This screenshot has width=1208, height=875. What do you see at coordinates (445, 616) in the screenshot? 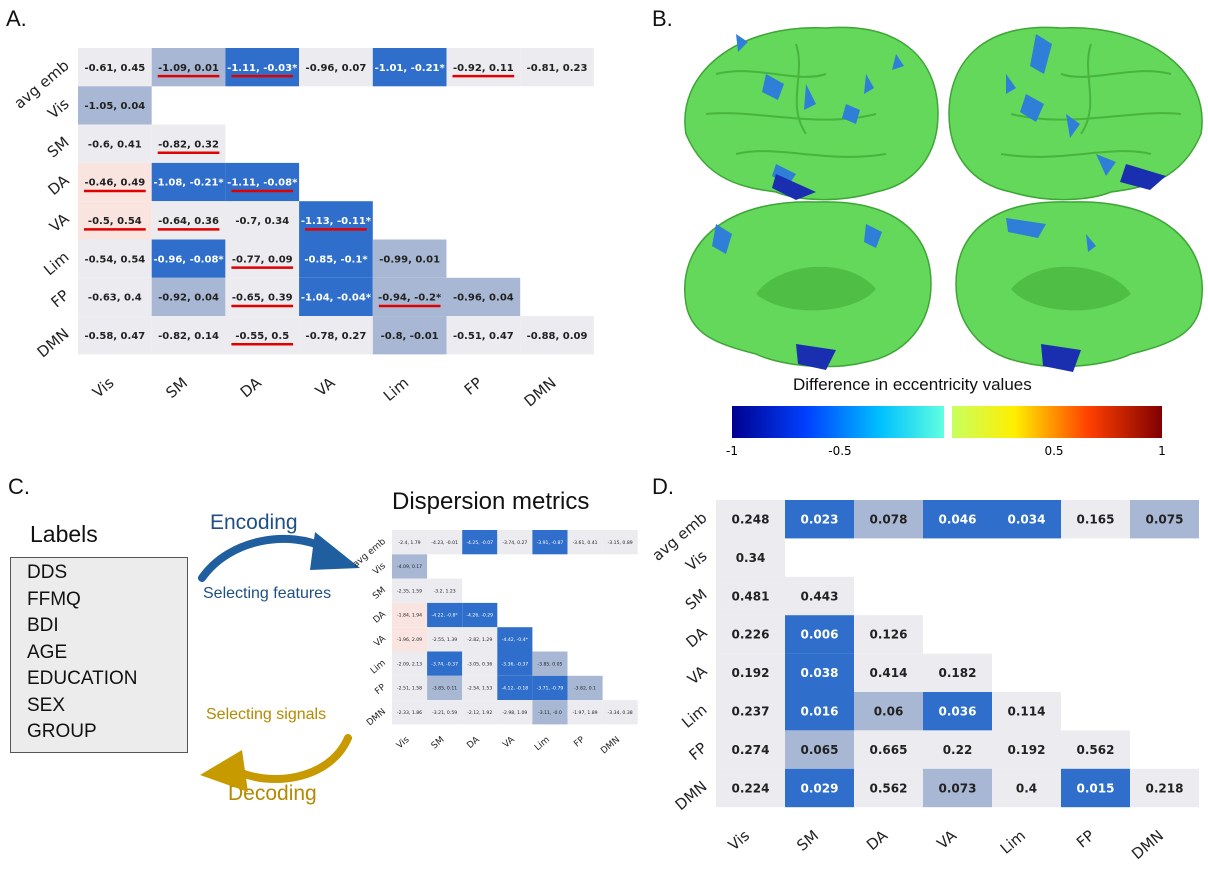
I see `heatmap-cell-value: -4.22, -0.8*` at bounding box center [445, 616].